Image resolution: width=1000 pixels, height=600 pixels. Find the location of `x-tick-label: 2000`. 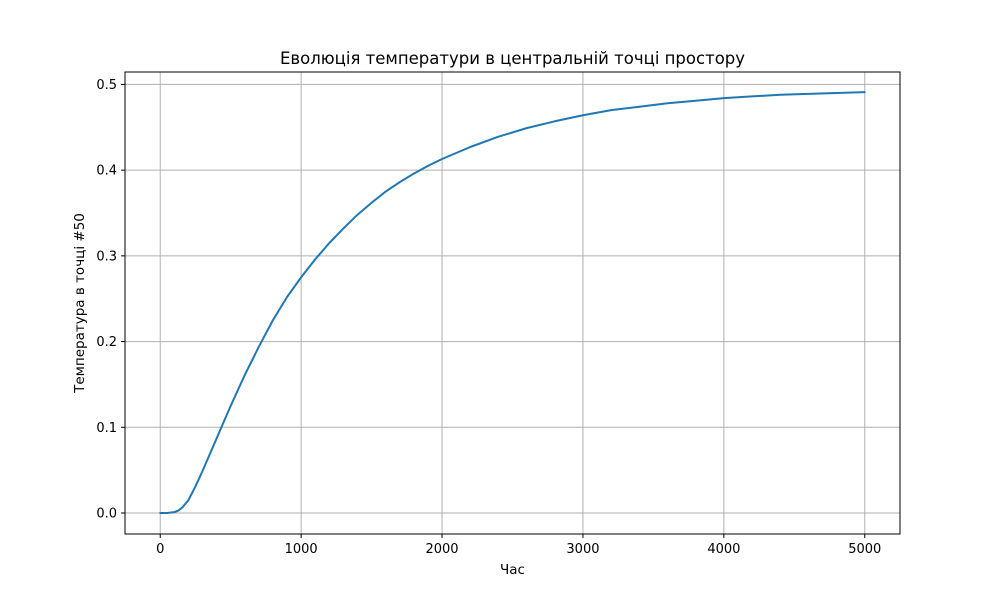

x-tick-label: 2000 is located at coordinates (441, 549).